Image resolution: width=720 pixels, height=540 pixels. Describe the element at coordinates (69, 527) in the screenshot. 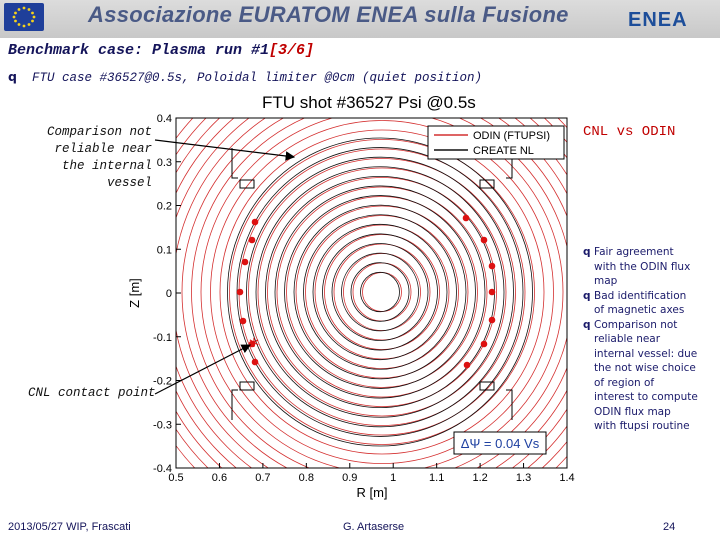

I see `footer-date: 2013/05/27 WIP, Frascati` at that location.